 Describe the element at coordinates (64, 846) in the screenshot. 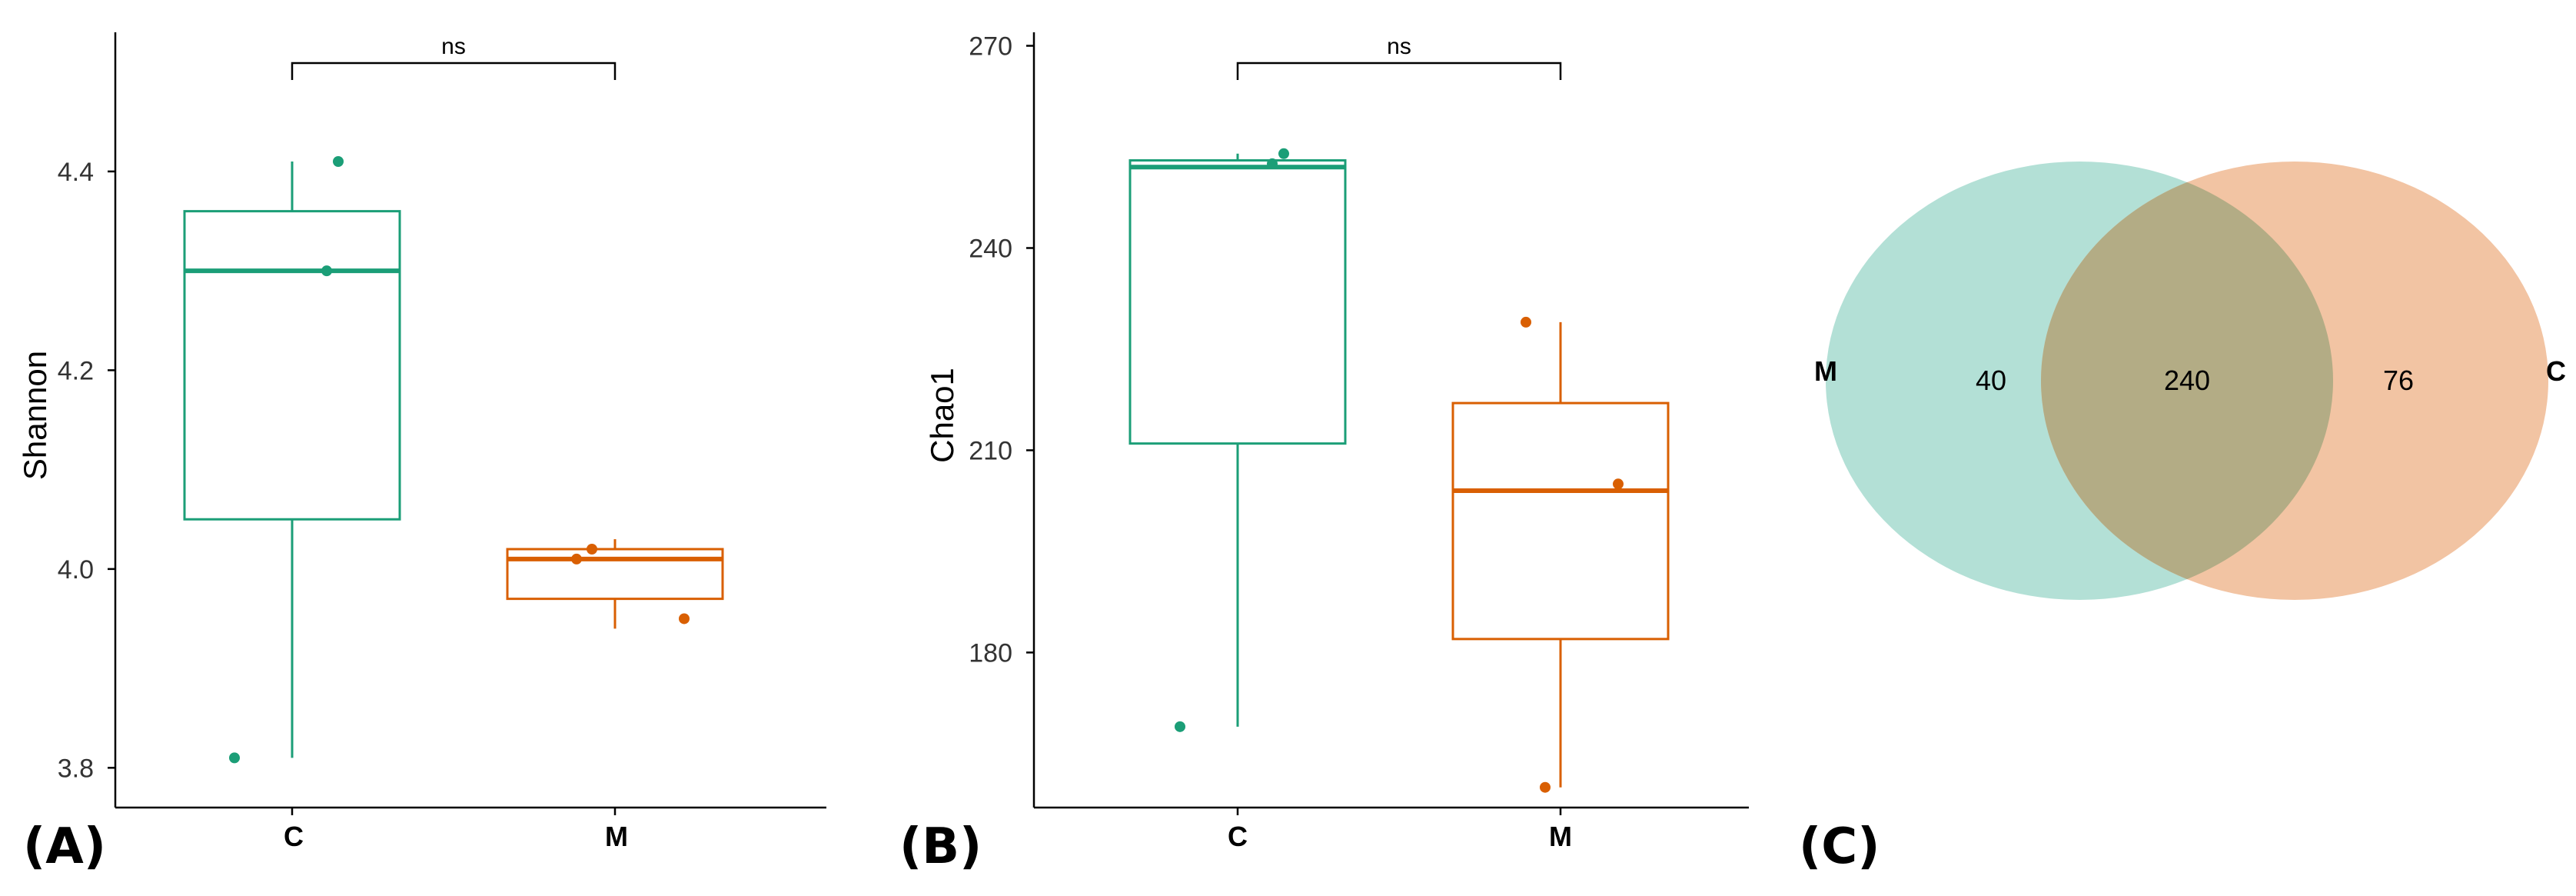

I see `panel-label-a: (A)` at that location.